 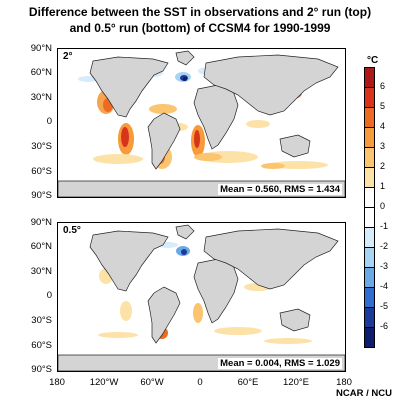 I want to click on top-panel-stats: Mean = 0.560, RMS = 1.434, so click(x=280, y=189).